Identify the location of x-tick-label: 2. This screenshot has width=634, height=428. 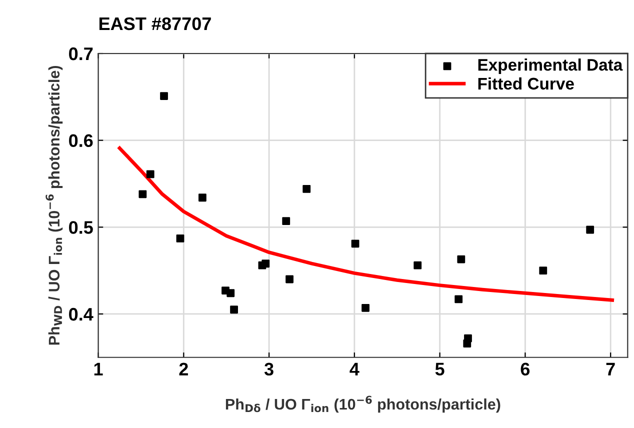
(183, 369).